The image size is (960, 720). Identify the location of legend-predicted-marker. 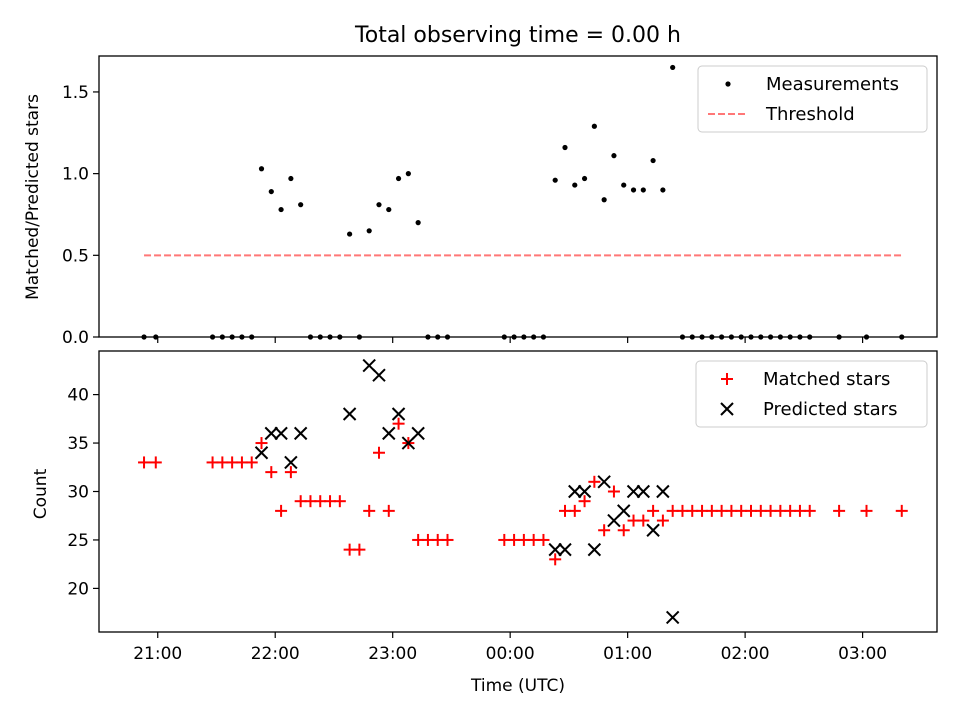
(727, 409).